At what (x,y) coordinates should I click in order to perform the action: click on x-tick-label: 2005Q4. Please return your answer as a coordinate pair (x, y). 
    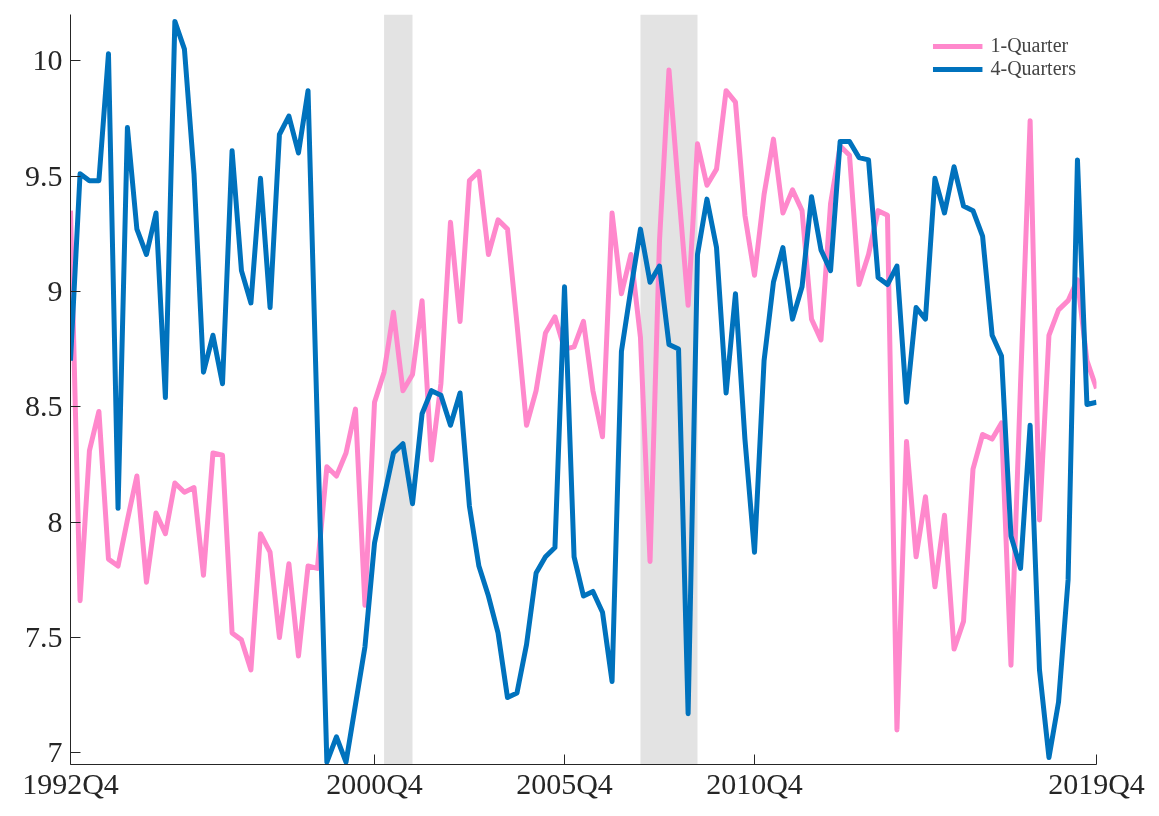
    Looking at the image, I should click on (564, 783).